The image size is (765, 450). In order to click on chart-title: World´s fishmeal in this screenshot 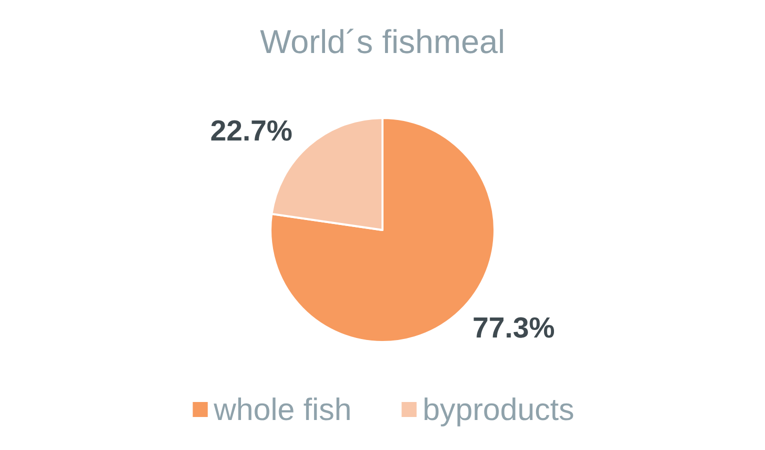, I will do `click(383, 41)`.